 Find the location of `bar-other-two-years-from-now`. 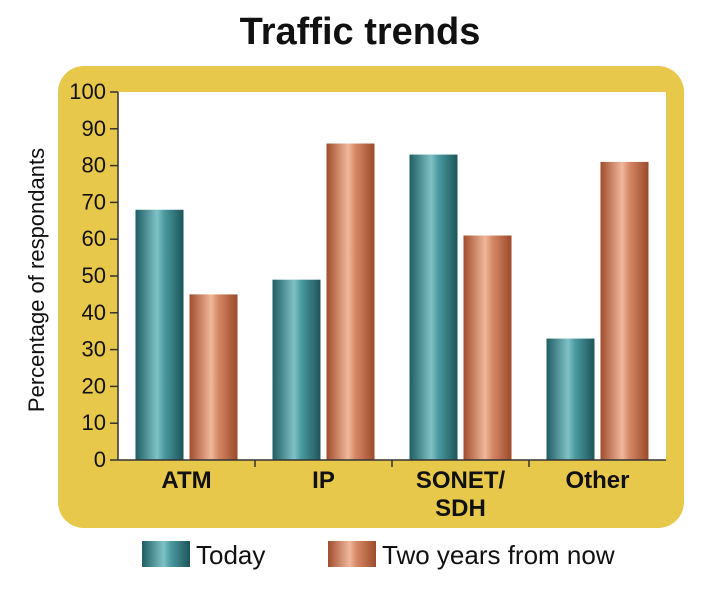

bar-other-two-years-from-now is located at coordinates (624, 311).